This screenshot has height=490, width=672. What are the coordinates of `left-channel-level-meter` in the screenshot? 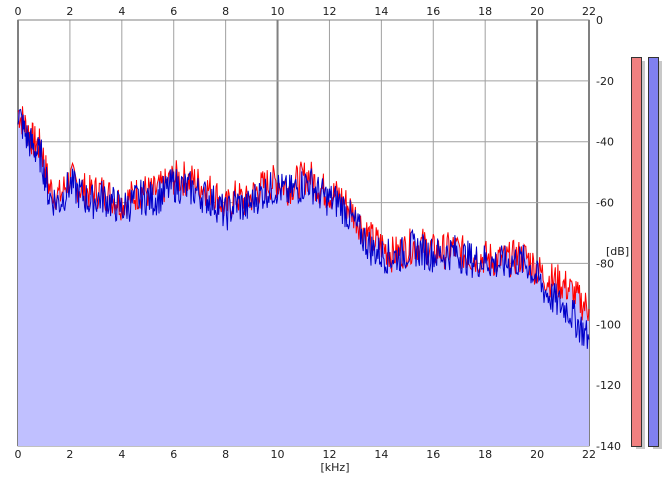 It's located at (636, 252).